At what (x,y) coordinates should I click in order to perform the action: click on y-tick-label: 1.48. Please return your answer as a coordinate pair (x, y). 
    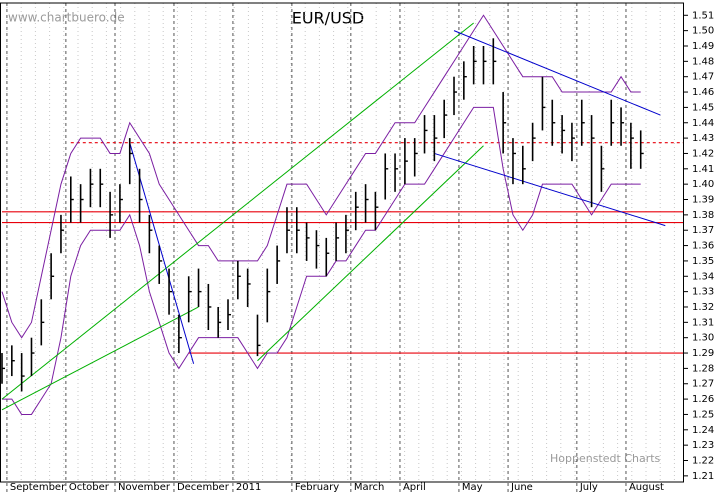
    Looking at the image, I should click on (703, 61).